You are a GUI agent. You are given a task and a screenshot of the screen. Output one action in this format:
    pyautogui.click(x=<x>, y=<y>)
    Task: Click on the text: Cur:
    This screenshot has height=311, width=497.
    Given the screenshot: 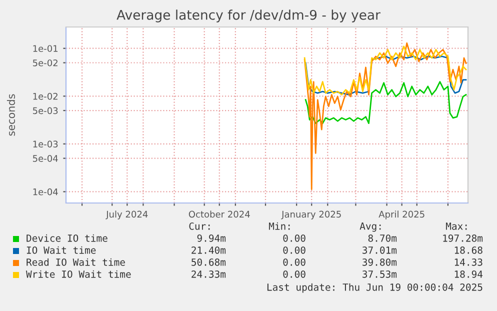 What is the action you would take?
    pyautogui.click(x=199, y=226)
    